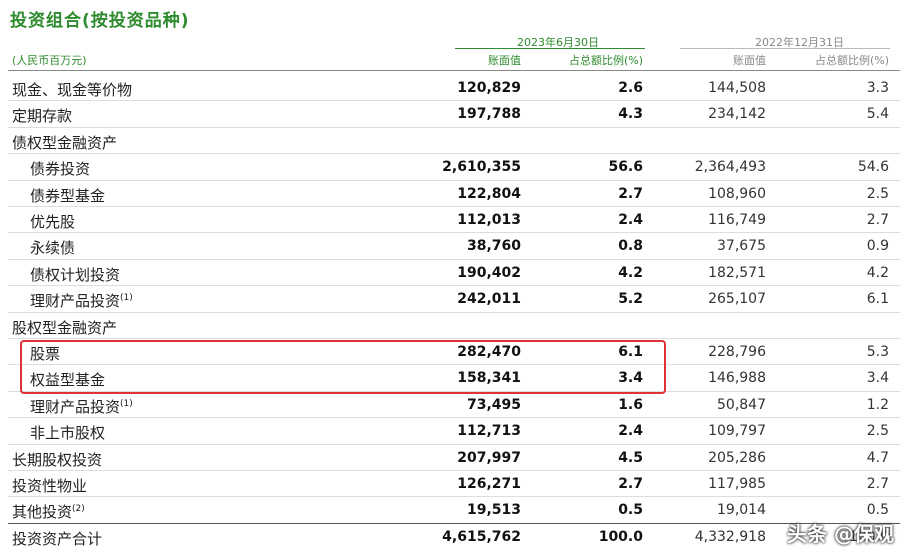  What do you see at coordinates (877, 378) in the screenshot?
I see `share-2022-cell: 3.4` at bounding box center [877, 378].